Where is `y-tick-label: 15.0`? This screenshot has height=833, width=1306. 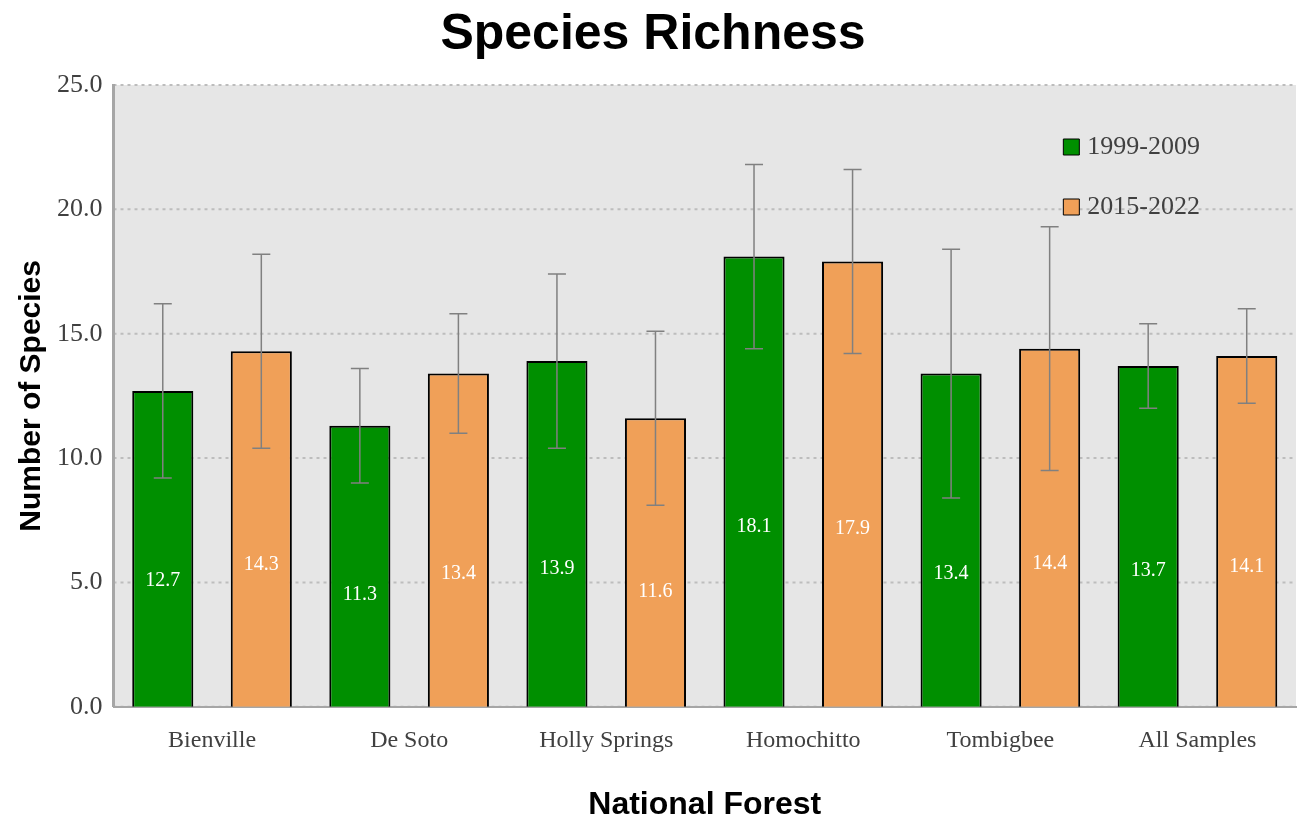
y-tick-label: 15.0 is located at coordinates (80, 332).